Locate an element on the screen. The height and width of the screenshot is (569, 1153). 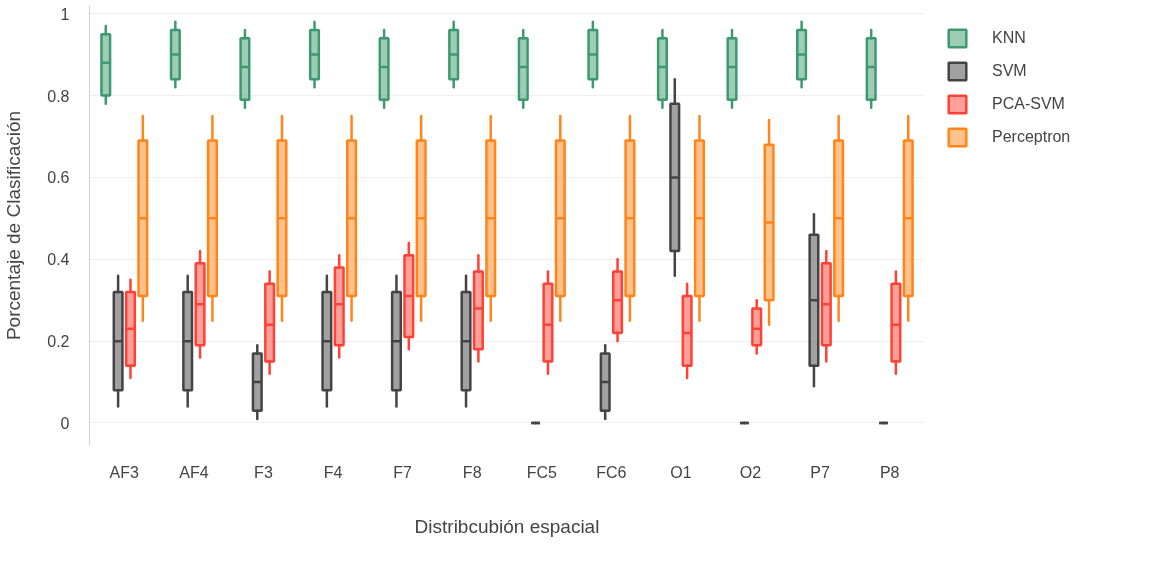
legend-label: SVM is located at coordinates (1009, 71).